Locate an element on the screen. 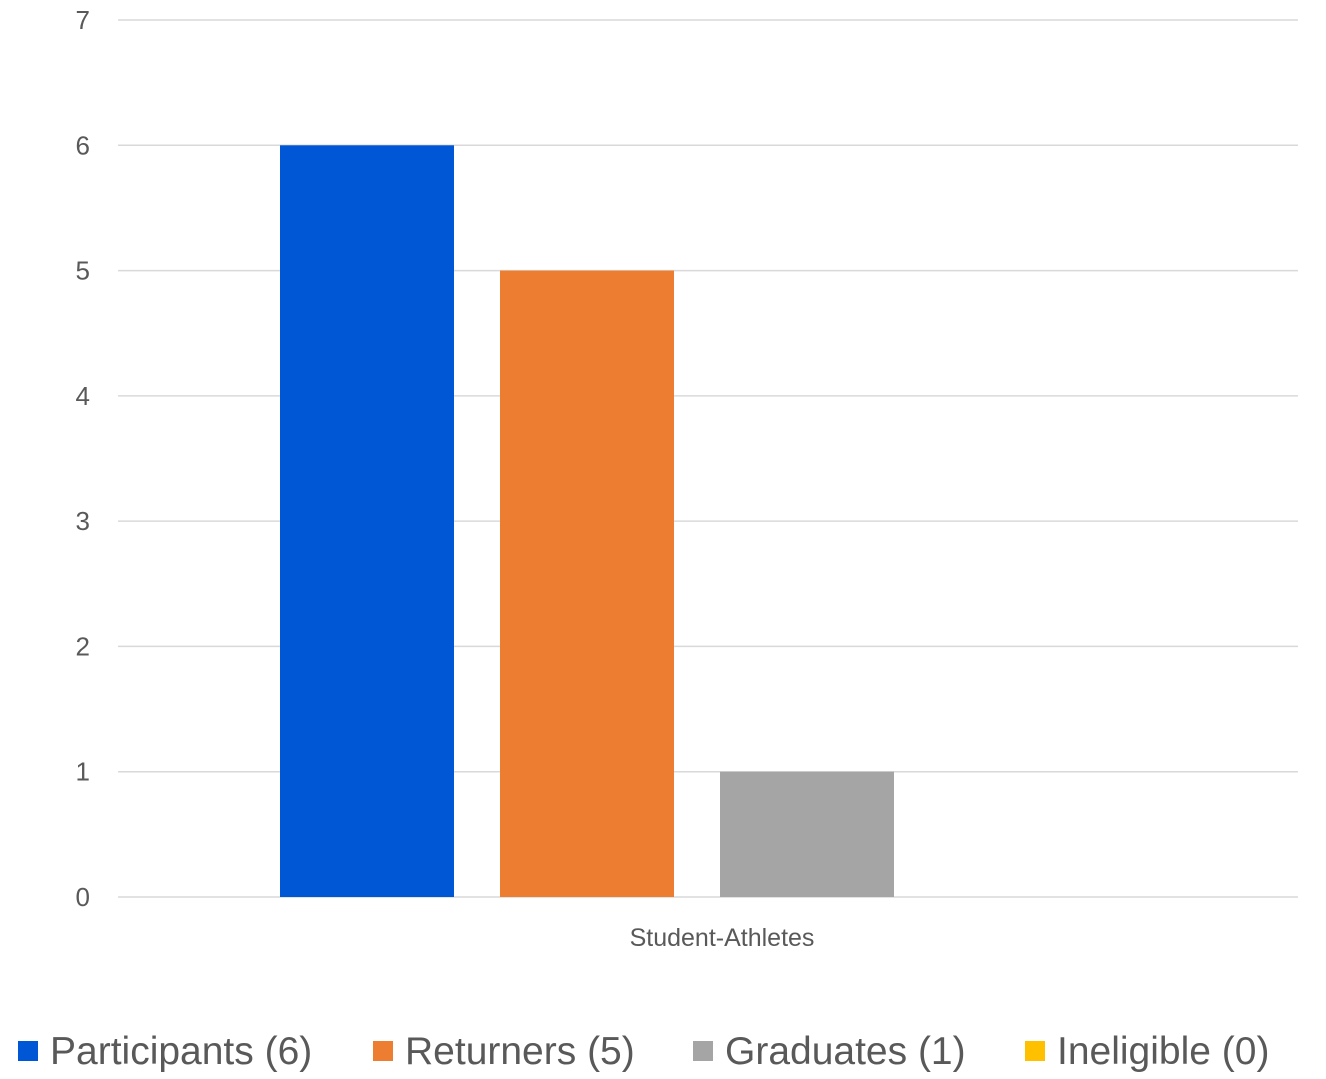 The width and height of the screenshot is (1326, 1079). x-category-label: Student-Athletes is located at coordinates (722, 938).